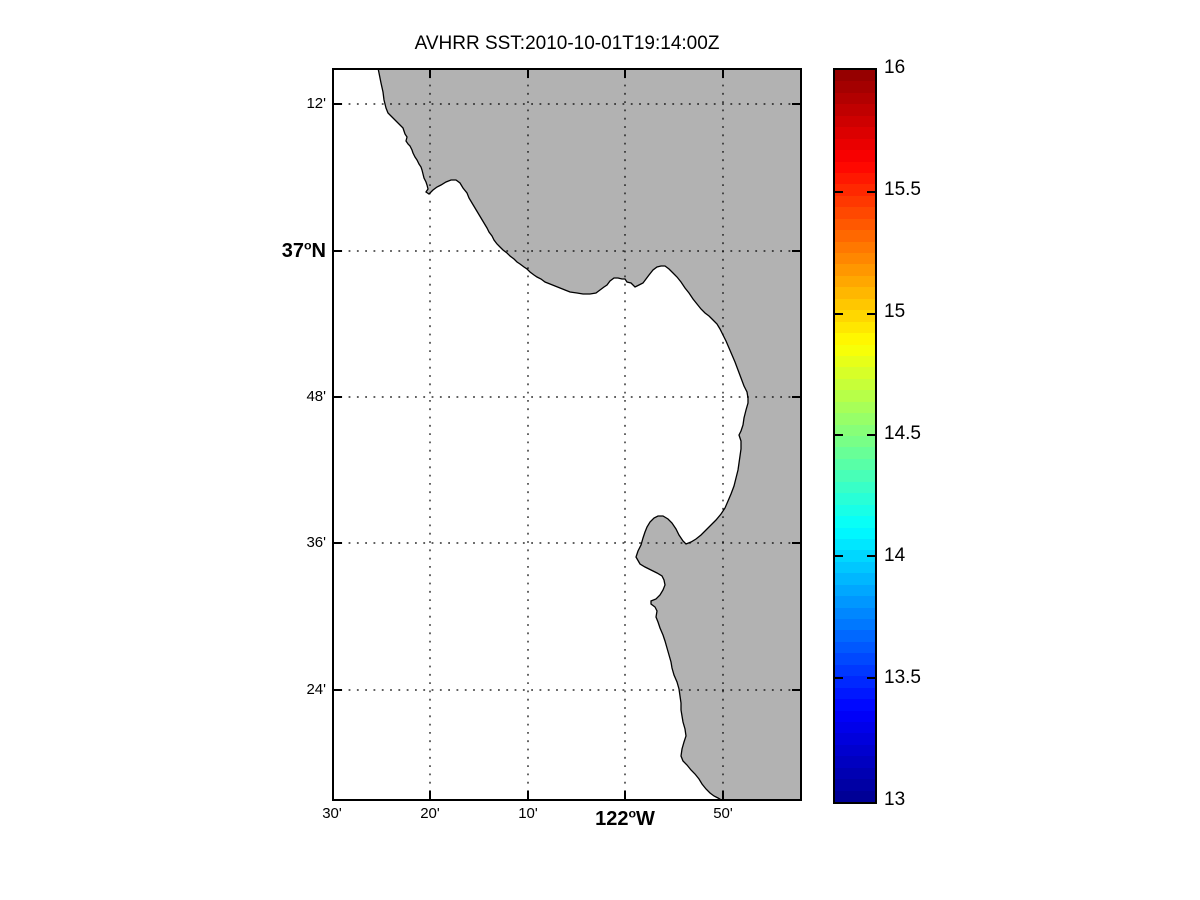  Describe the element at coordinates (723, 813) in the screenshot. I see `x-tick-label: 50'` at that location.